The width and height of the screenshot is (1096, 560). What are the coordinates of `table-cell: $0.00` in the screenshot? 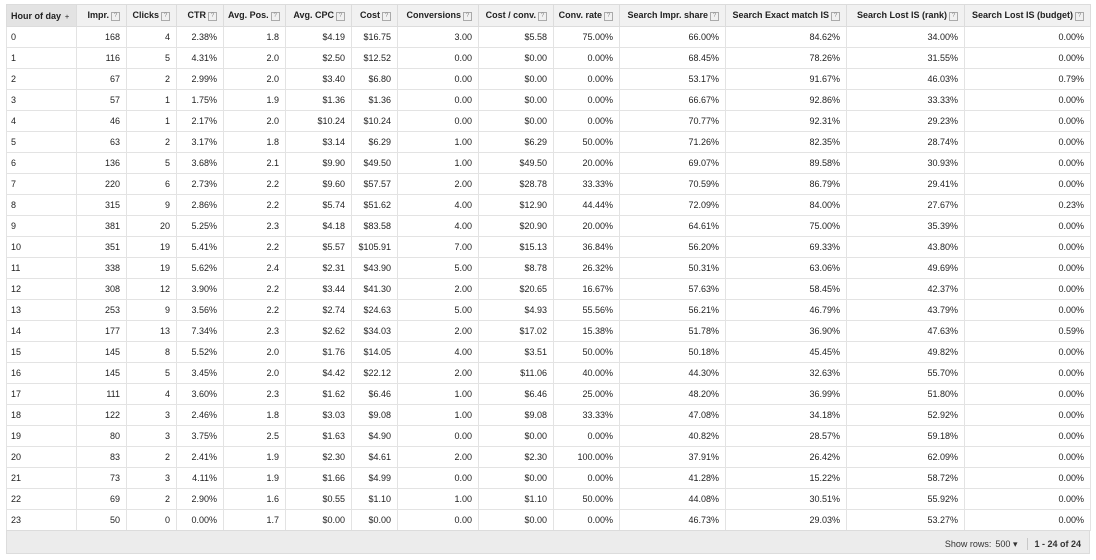 It's located at (516, 436).